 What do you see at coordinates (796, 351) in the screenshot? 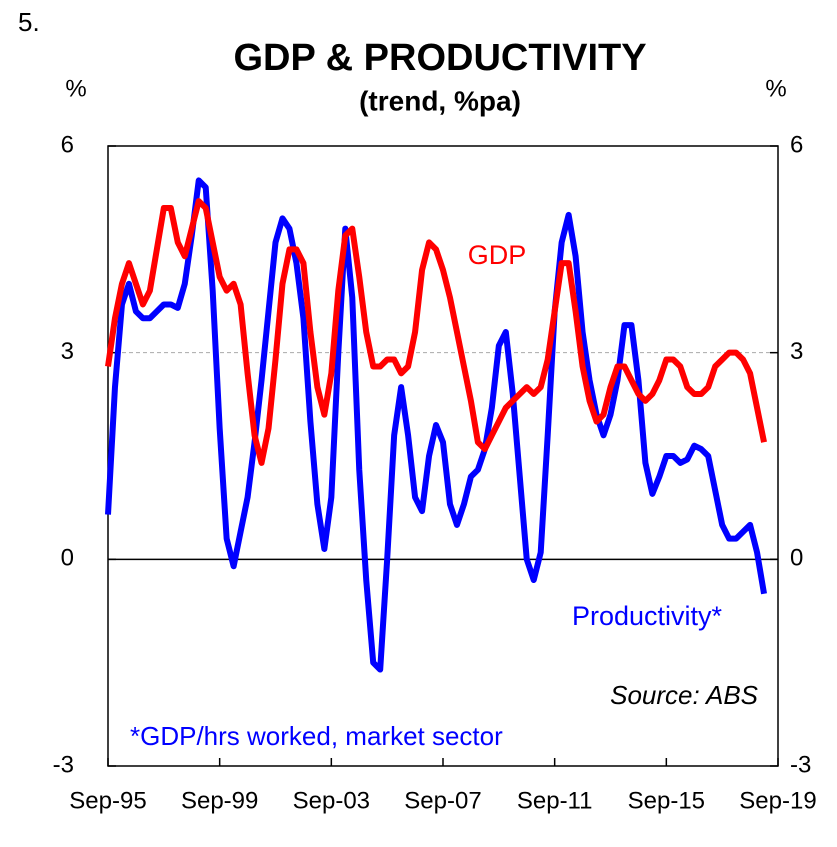
I see `y2-tick-label: 3` at bounding box center [796, 351].